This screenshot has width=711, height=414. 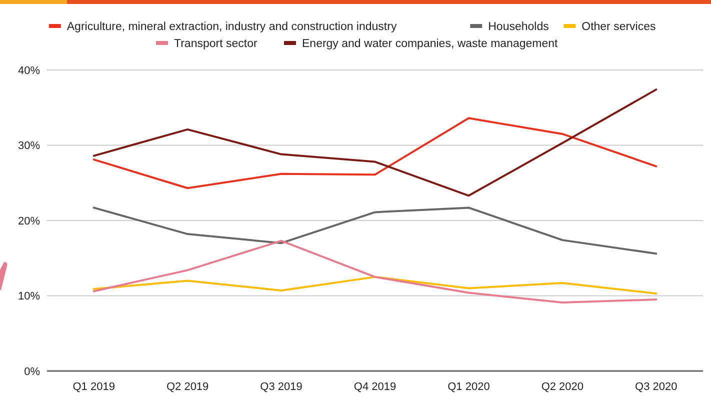 What do you see at coordinates (29, 70) in the screenshot?
I see `y-tick-label: 40%` at bounding box center [29, 70].